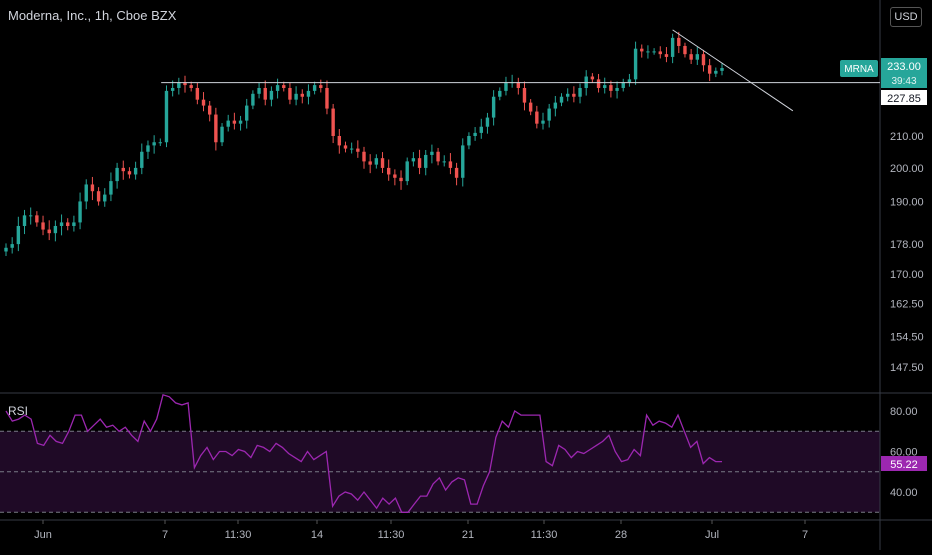  I want to click on time-tick-label: 7, so click(805, 535).